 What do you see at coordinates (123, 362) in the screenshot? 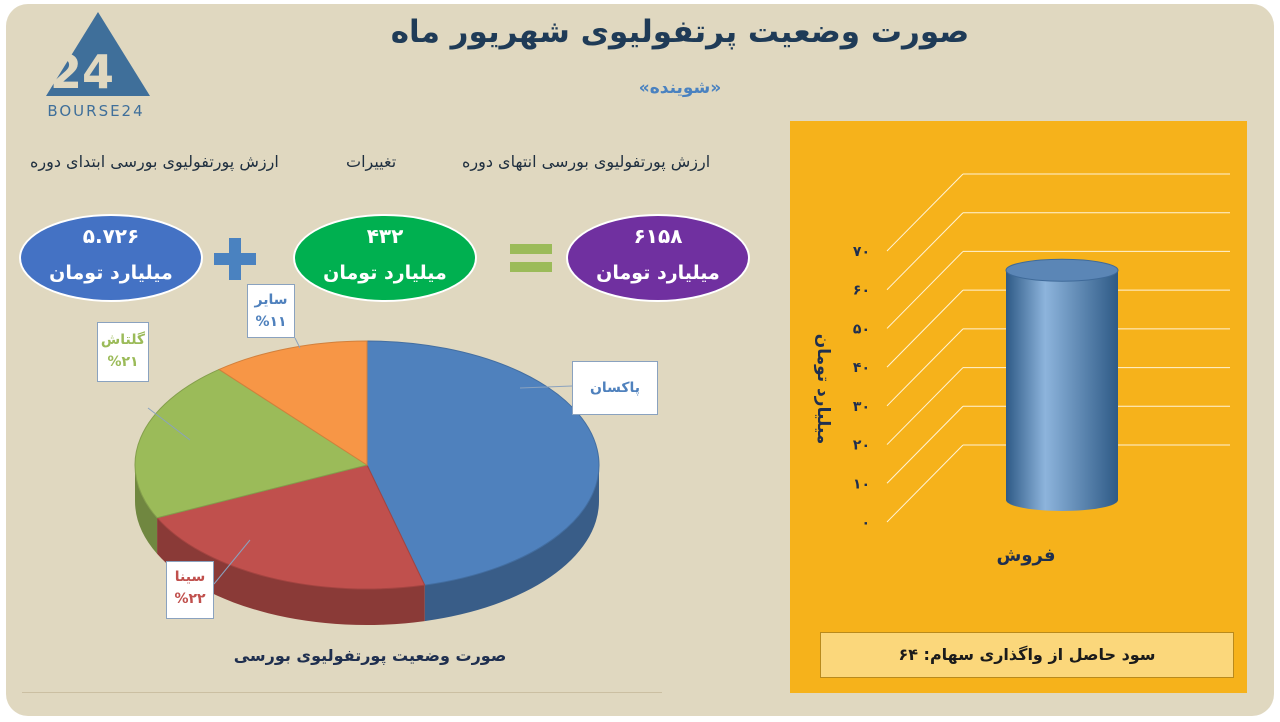
I see `slice-percent-goltash: %۲۱` at bounding box center [123, 362].